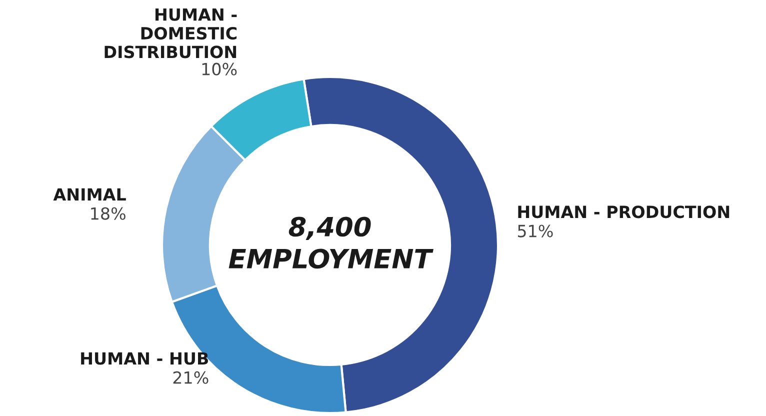  What do you see at coordinates (329, 228) in the screenshot?
I see `text: 8,400` at bounding box center [329, 228].